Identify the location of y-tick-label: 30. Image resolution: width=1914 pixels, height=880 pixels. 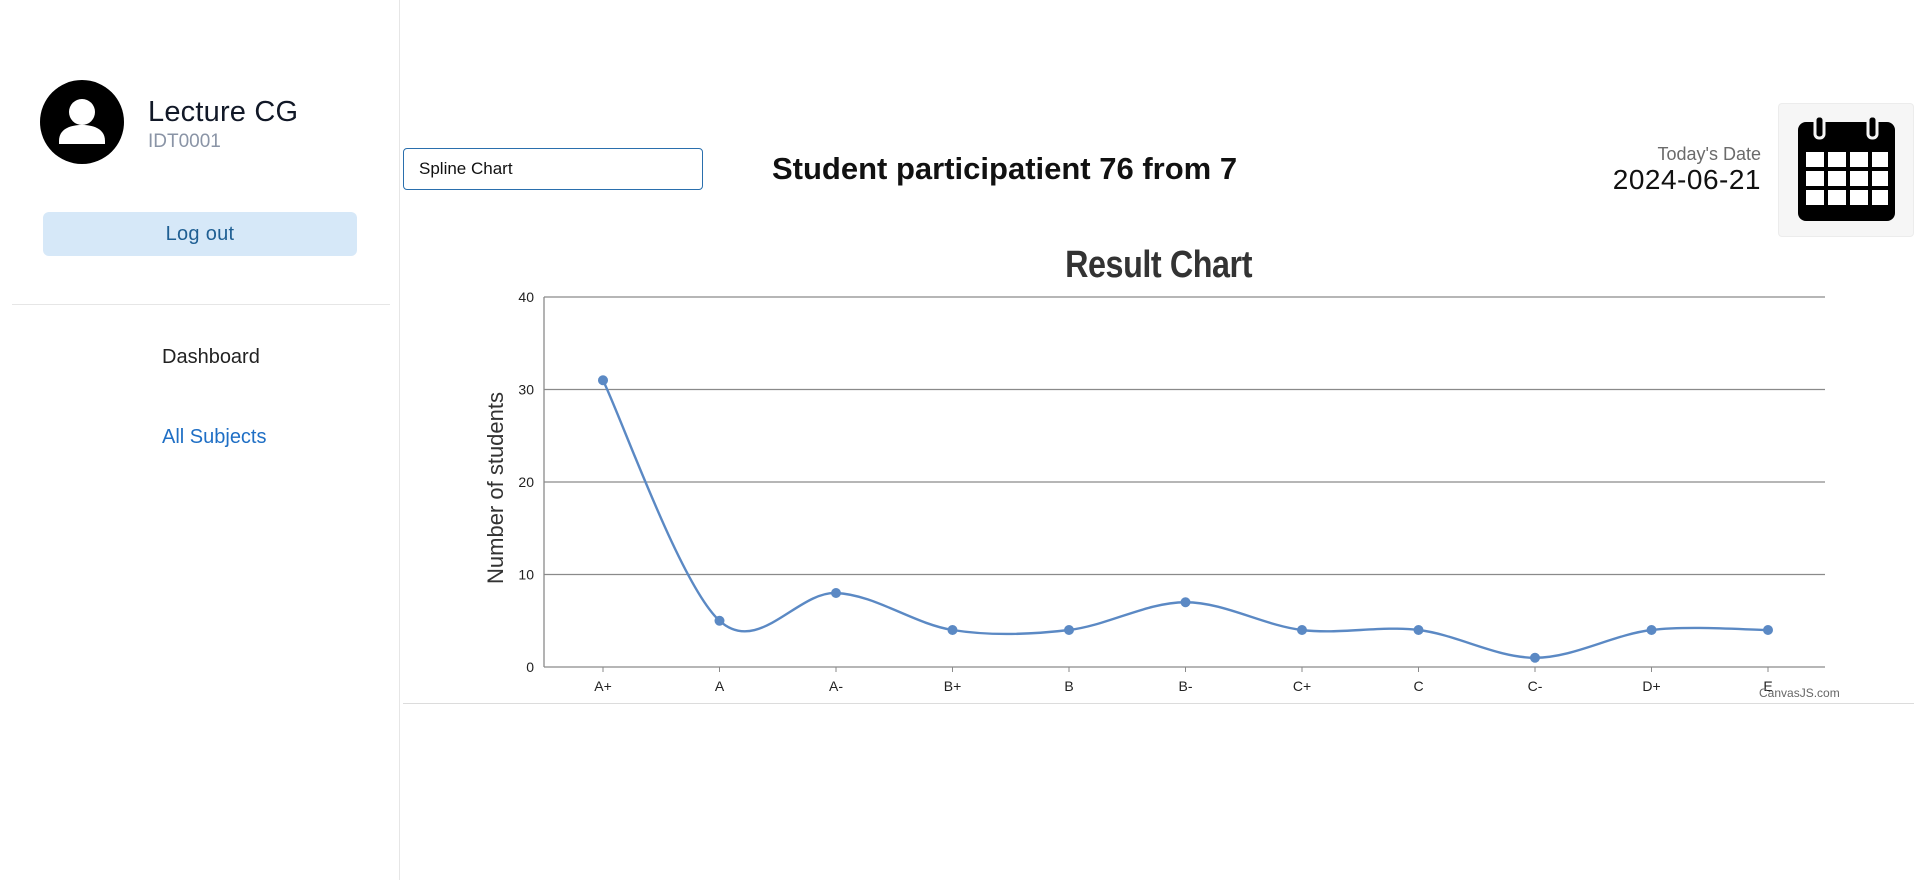
(526, 390).